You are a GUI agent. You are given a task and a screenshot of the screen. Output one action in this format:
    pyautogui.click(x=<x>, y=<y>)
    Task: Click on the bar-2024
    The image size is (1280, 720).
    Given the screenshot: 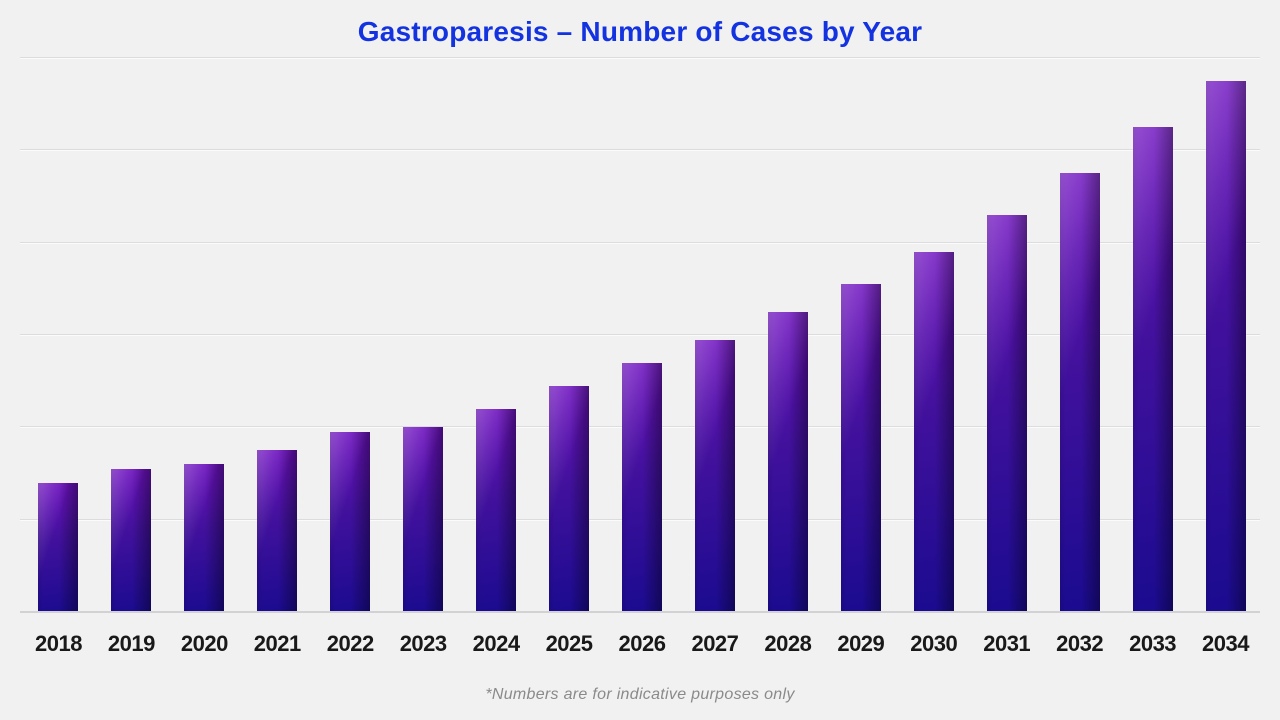 What is the action you would take?
    pyautogui.click(x=496, y=510)
    